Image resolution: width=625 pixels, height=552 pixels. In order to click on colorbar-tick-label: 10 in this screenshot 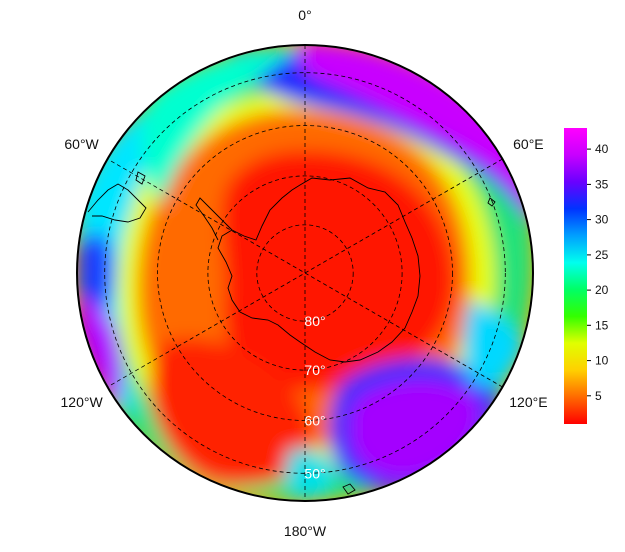, I will do `click(602, 361)`.